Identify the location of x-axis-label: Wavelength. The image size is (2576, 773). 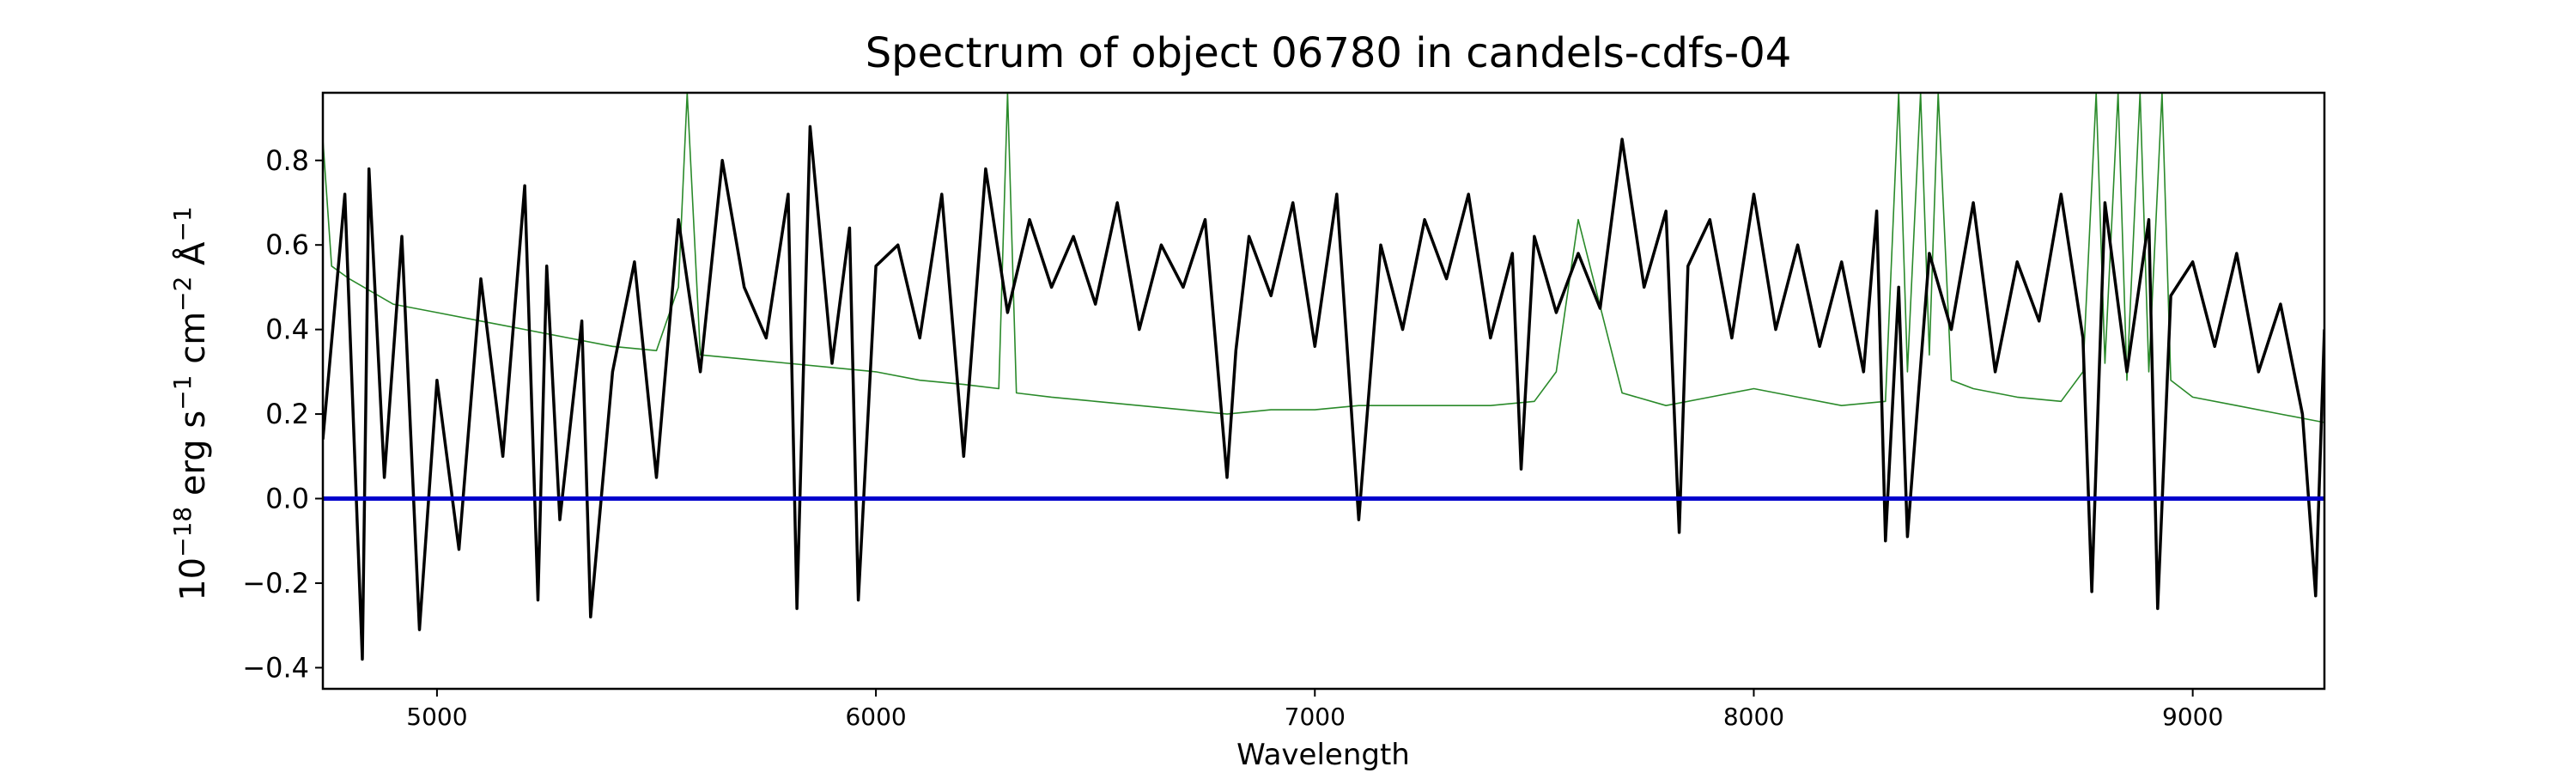
(1323, 755).